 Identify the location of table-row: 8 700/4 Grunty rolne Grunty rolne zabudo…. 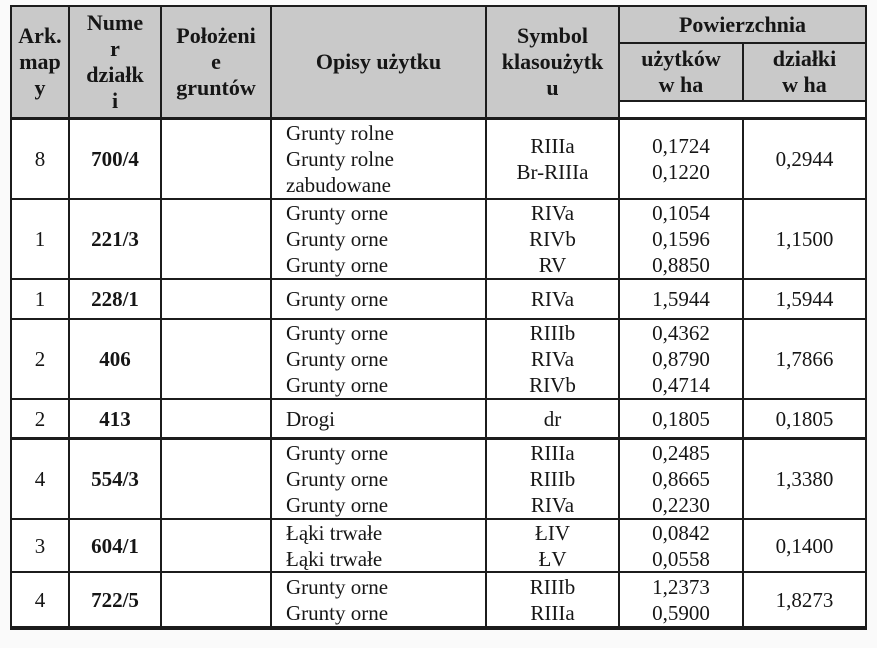
(438, 160).